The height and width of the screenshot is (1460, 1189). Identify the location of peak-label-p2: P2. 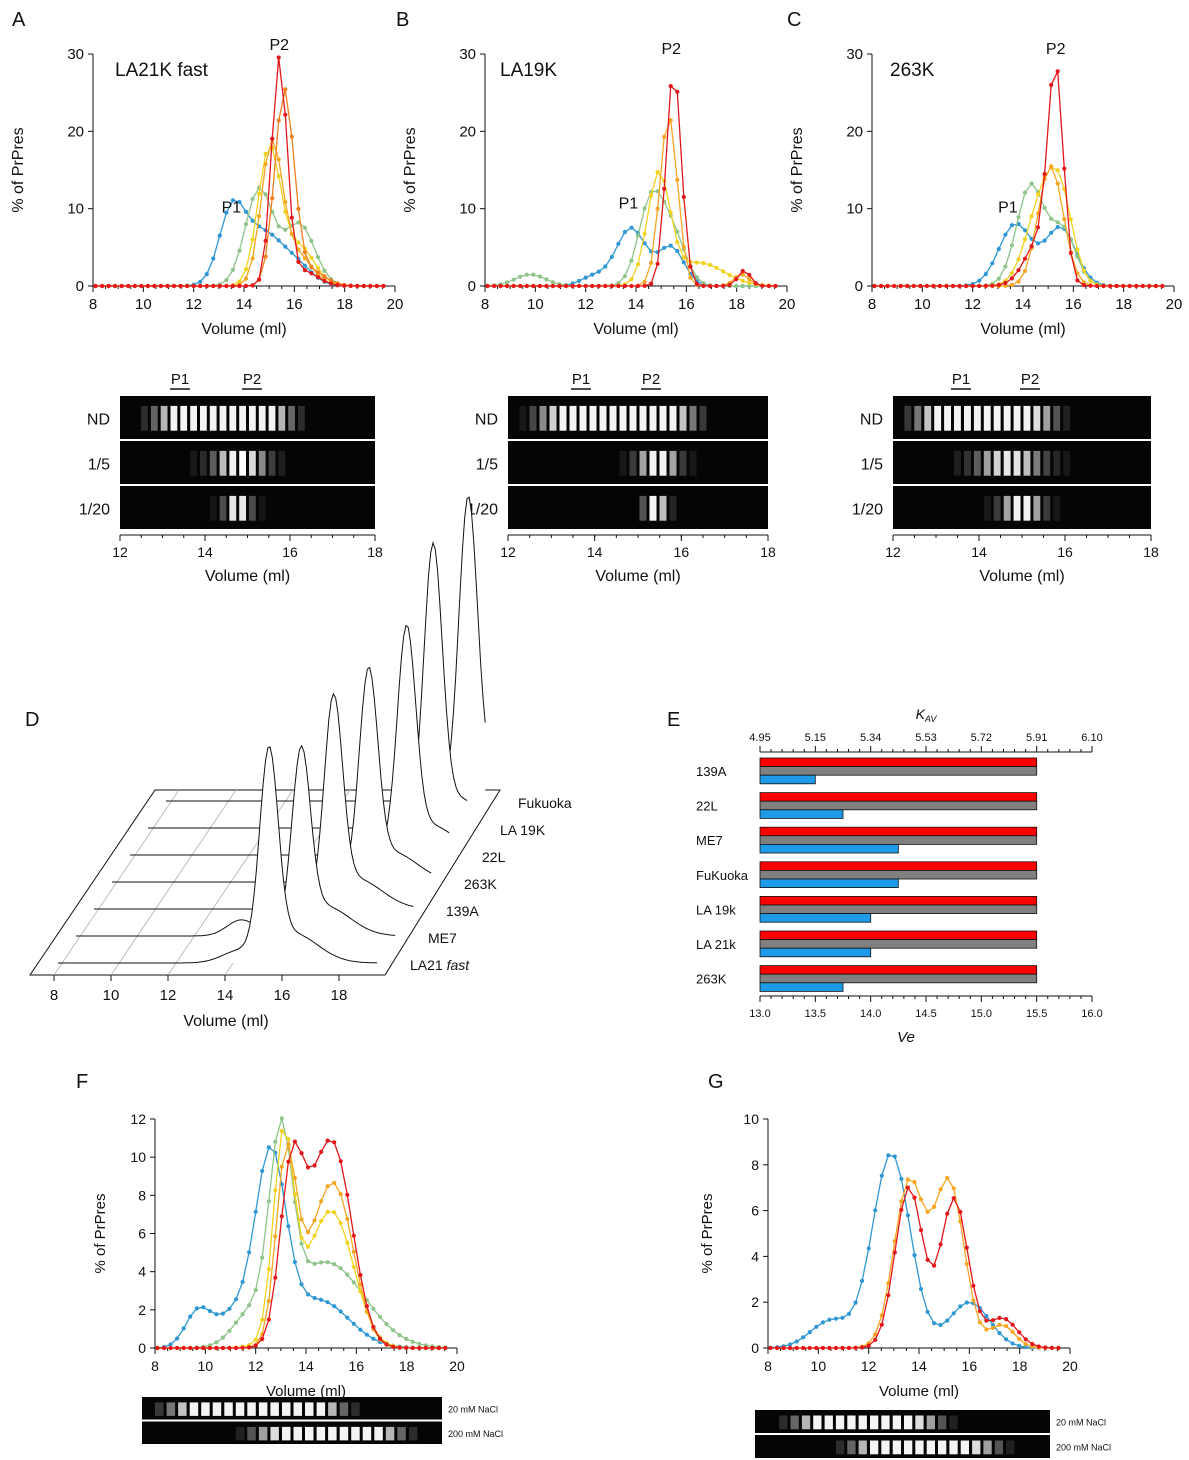
(671, 49).